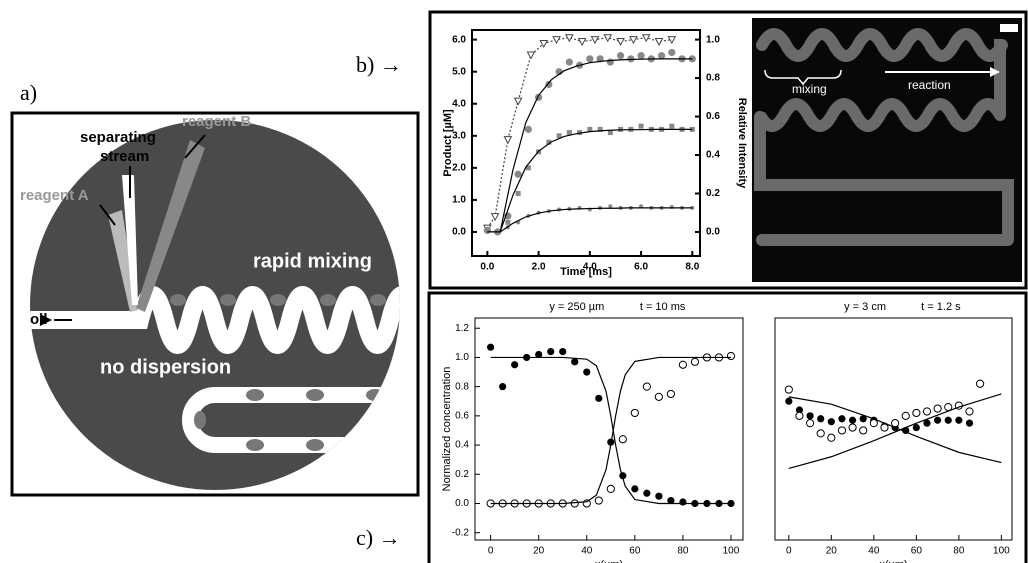 The image size is (1028, 563). Describe the element at coordinates (641, 267) in the screenshot. I see `x-tick-label: 6.0` at that location.